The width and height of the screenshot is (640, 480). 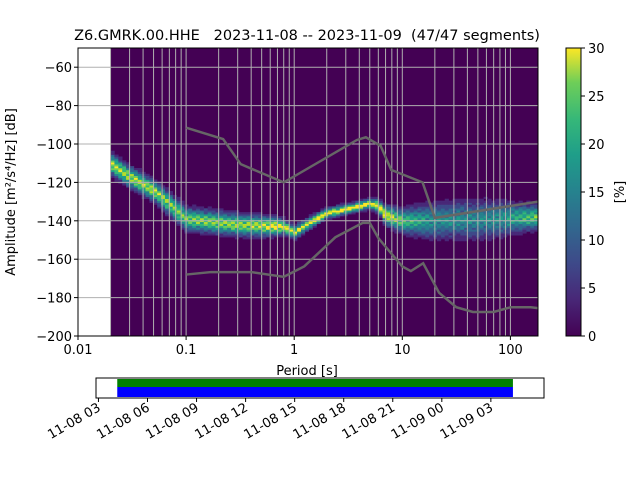 What do you see at coordinates (74, 421) in the screenshot?
I see `timeline-tick-label: 11-08 03` at bounding box center [74, 421].